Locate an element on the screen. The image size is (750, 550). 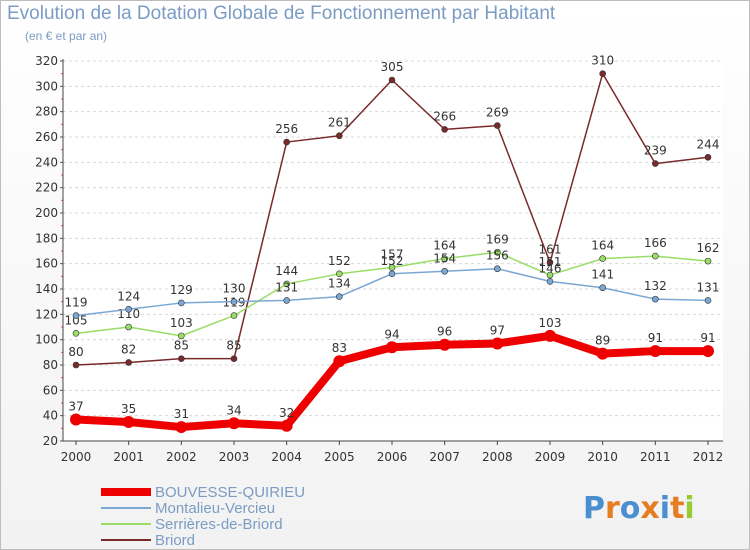
data-label: 261 is located at coordinates (339, 123).